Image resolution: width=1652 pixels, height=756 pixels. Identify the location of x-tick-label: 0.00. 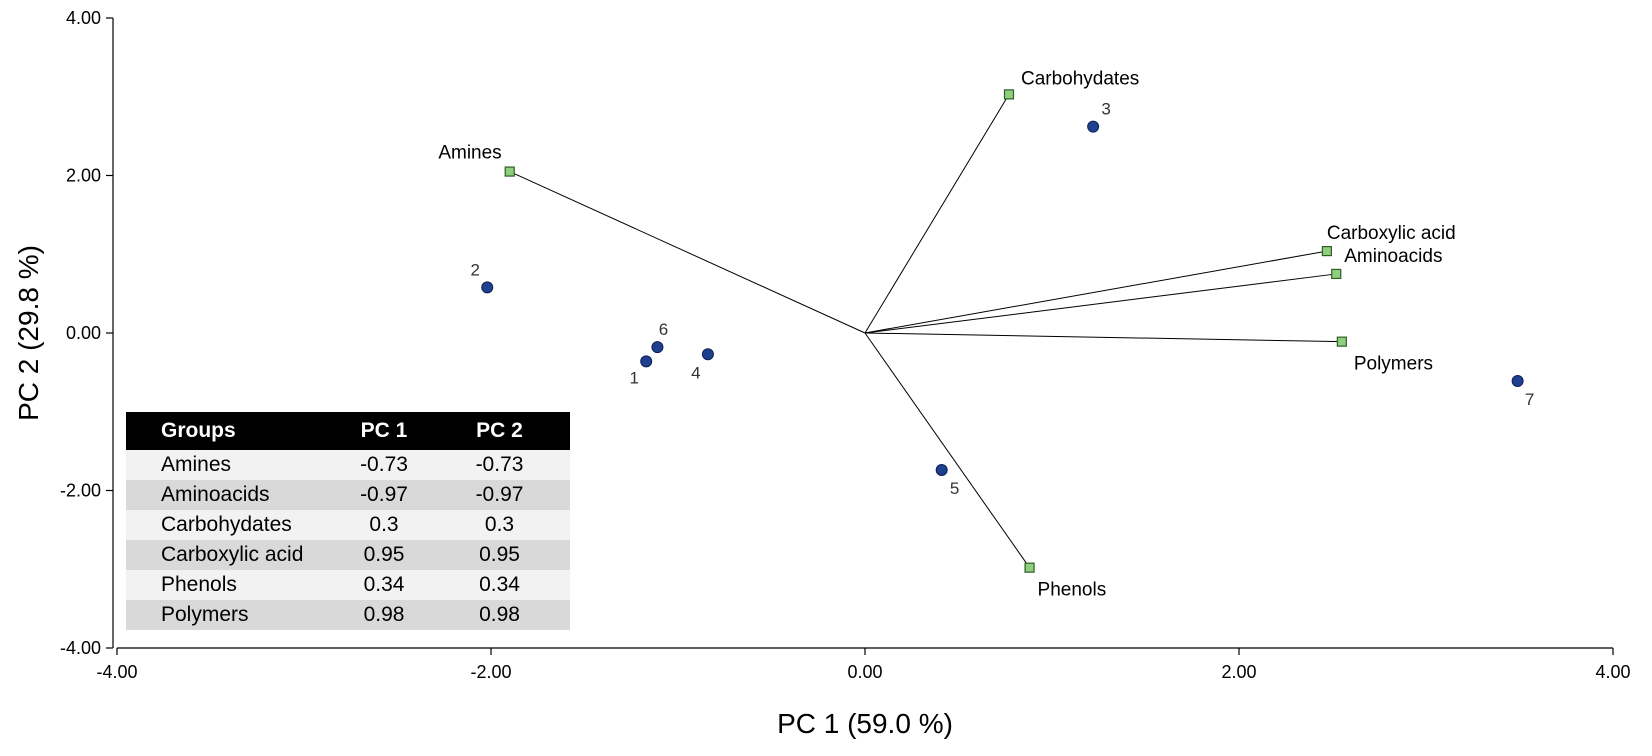
(864, 672).